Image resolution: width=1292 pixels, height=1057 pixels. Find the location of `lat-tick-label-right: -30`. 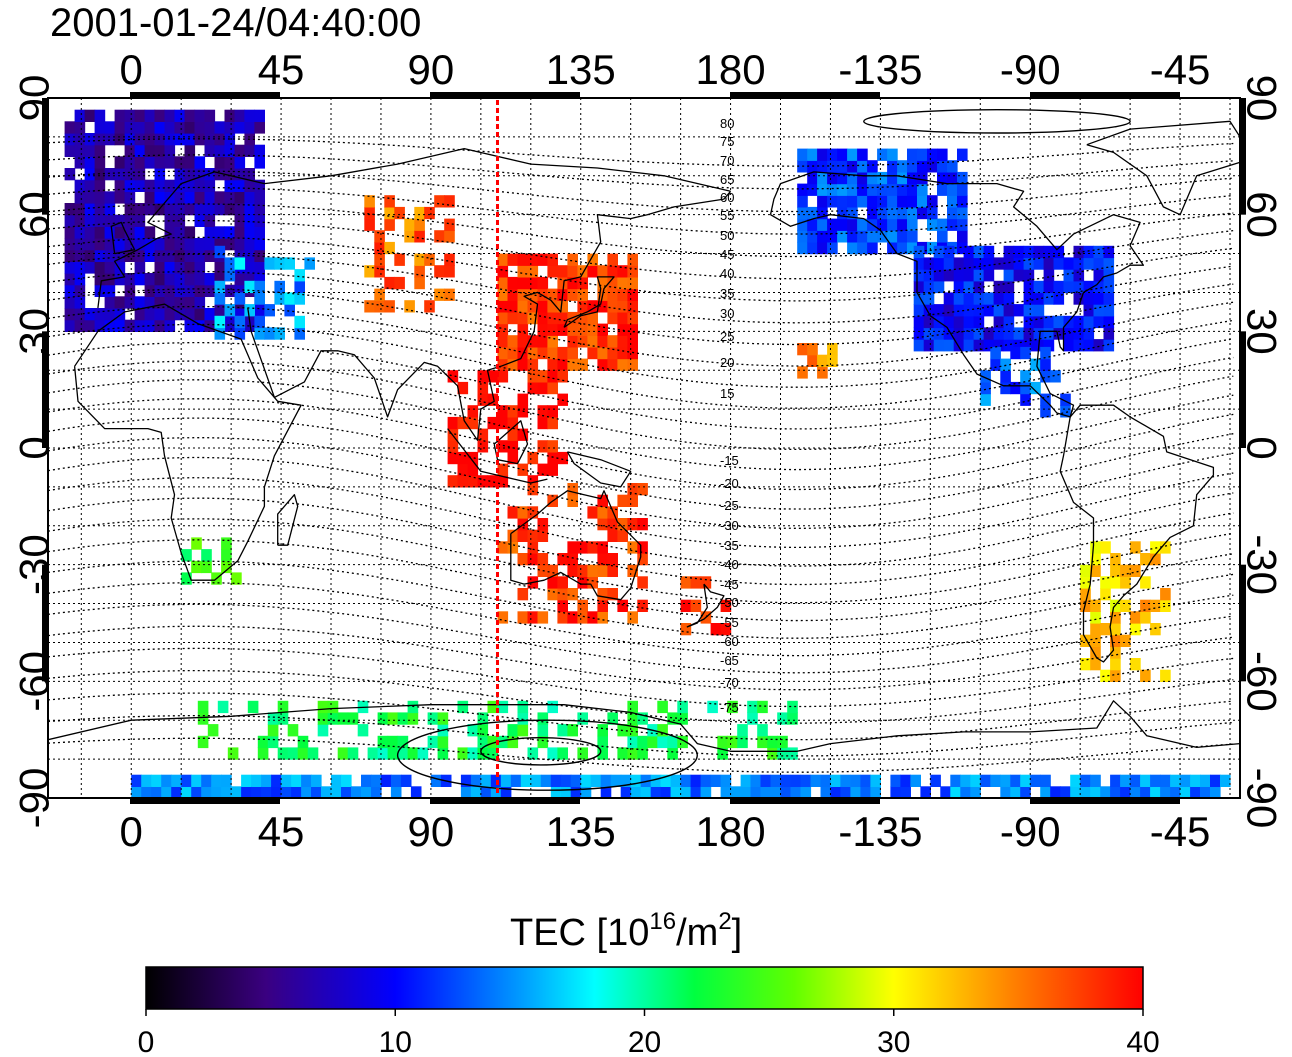

lat-tick-label-right: -30 is located at coordinates (1262, 564).